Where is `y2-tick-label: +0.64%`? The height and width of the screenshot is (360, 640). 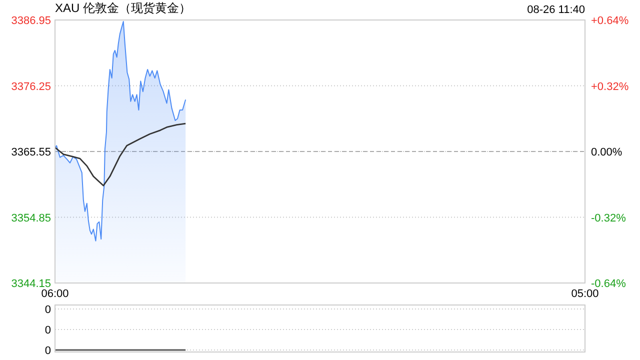
y2-tick-label: +0.64% is located at coordinates (610, 21).